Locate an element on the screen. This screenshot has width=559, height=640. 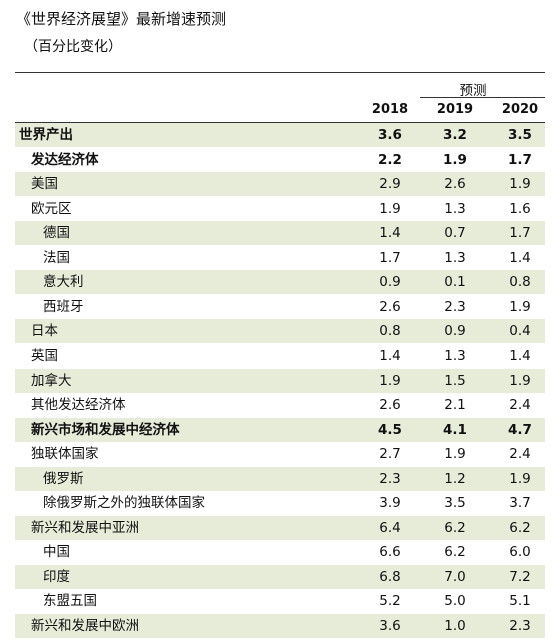
row-label: 中国 is located at coordinates (56, 552).